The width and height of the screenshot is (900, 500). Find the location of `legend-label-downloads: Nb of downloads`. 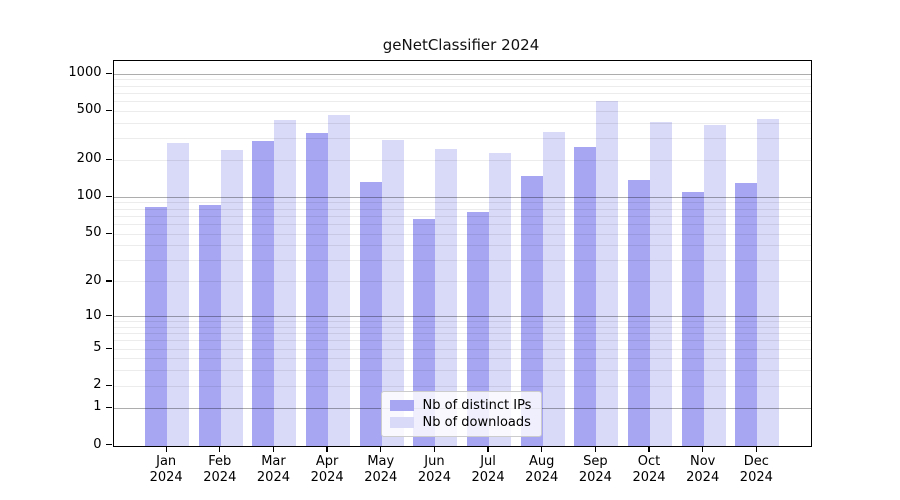

legend-label-downloads: Nb of downloads is located at coordinates (476, 422).